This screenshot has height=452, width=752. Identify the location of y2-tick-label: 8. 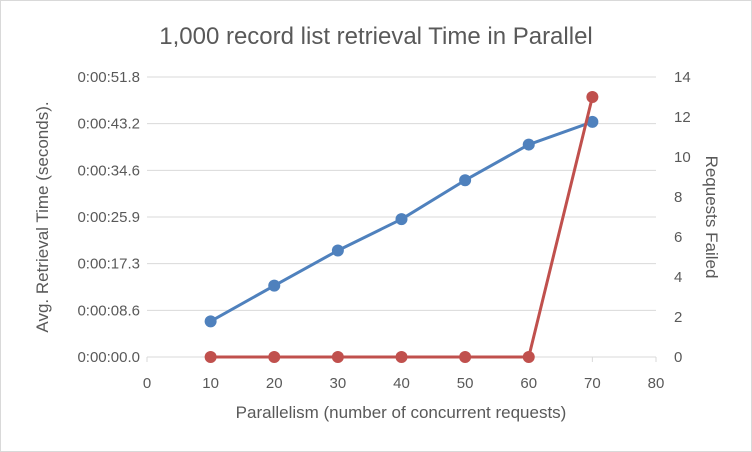
(678, 197).